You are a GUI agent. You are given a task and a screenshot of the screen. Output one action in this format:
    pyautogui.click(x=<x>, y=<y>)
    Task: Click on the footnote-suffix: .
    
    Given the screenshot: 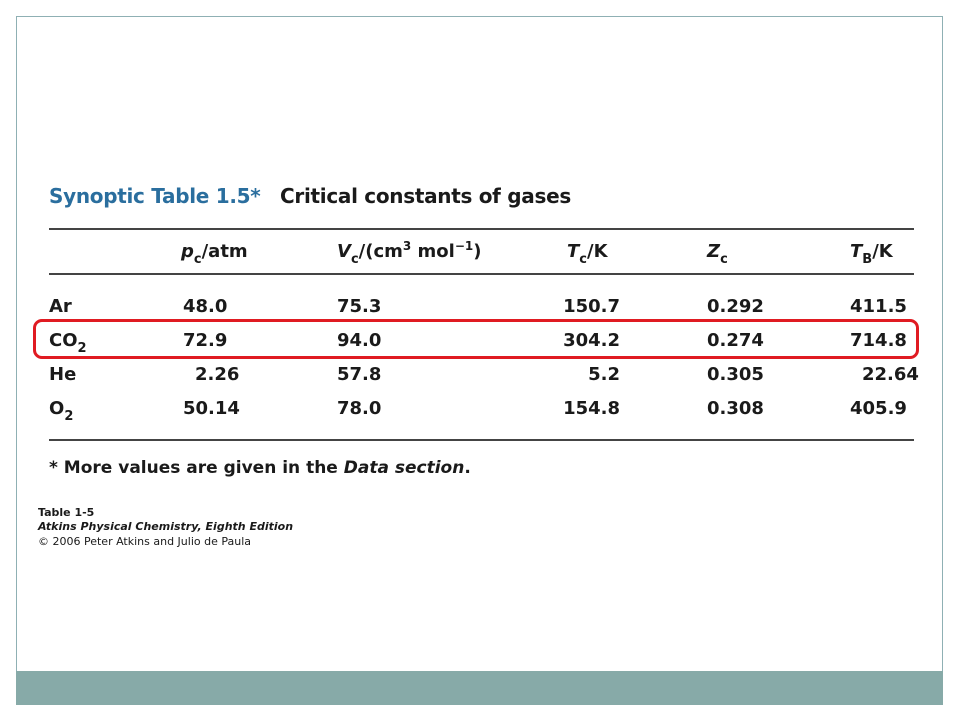 What is the action you would take?
    pyautogui.click(x=467, y=468)
    